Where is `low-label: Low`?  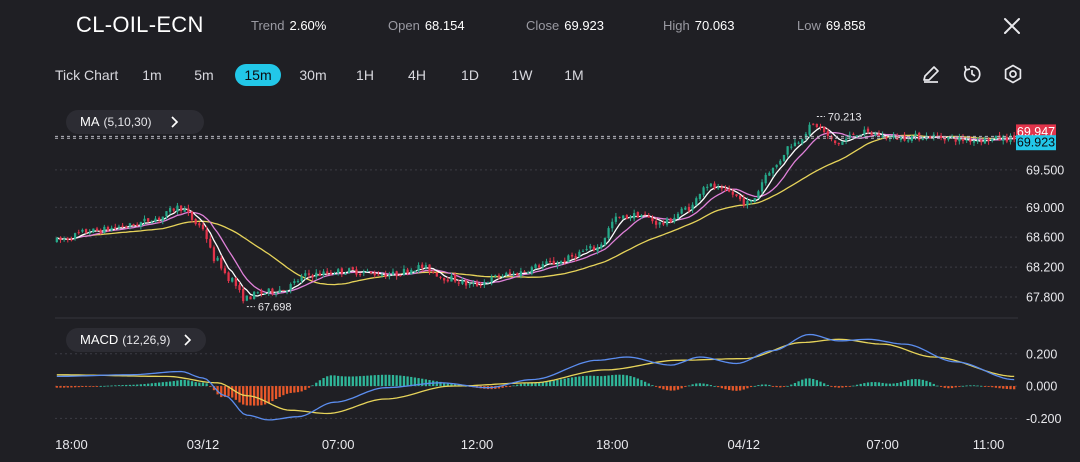 low-label: Low is located at coordinates (809, 25).